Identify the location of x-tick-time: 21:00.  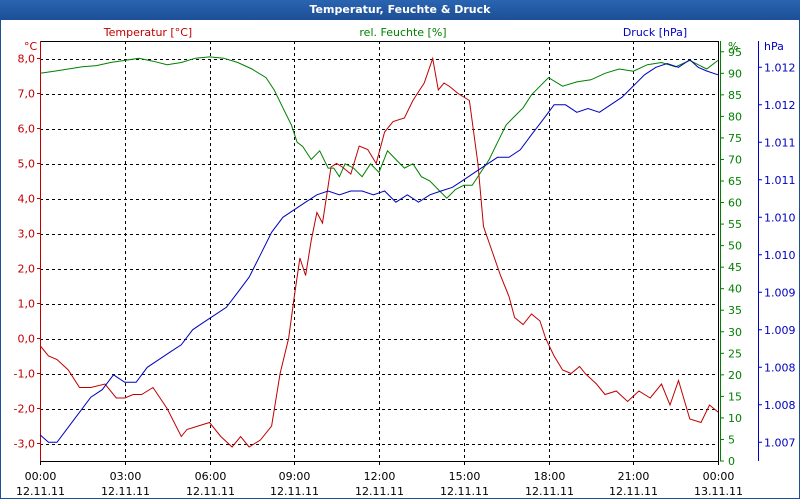
(634, 476).